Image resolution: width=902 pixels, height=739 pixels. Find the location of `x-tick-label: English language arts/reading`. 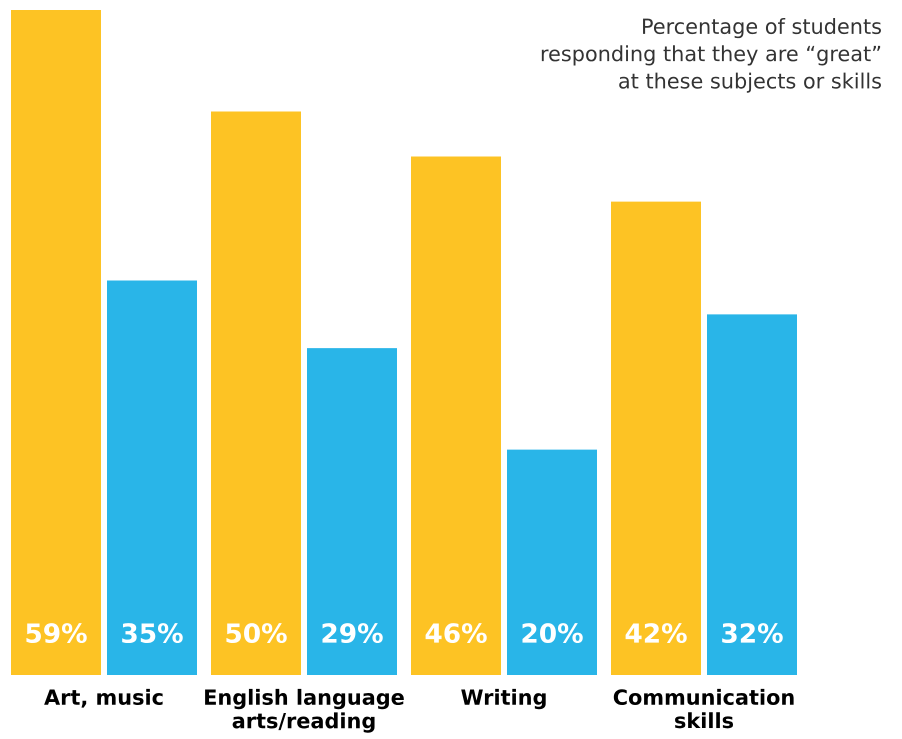

x-tick-label: English language arts/reading is located at coordinates (304, 710).